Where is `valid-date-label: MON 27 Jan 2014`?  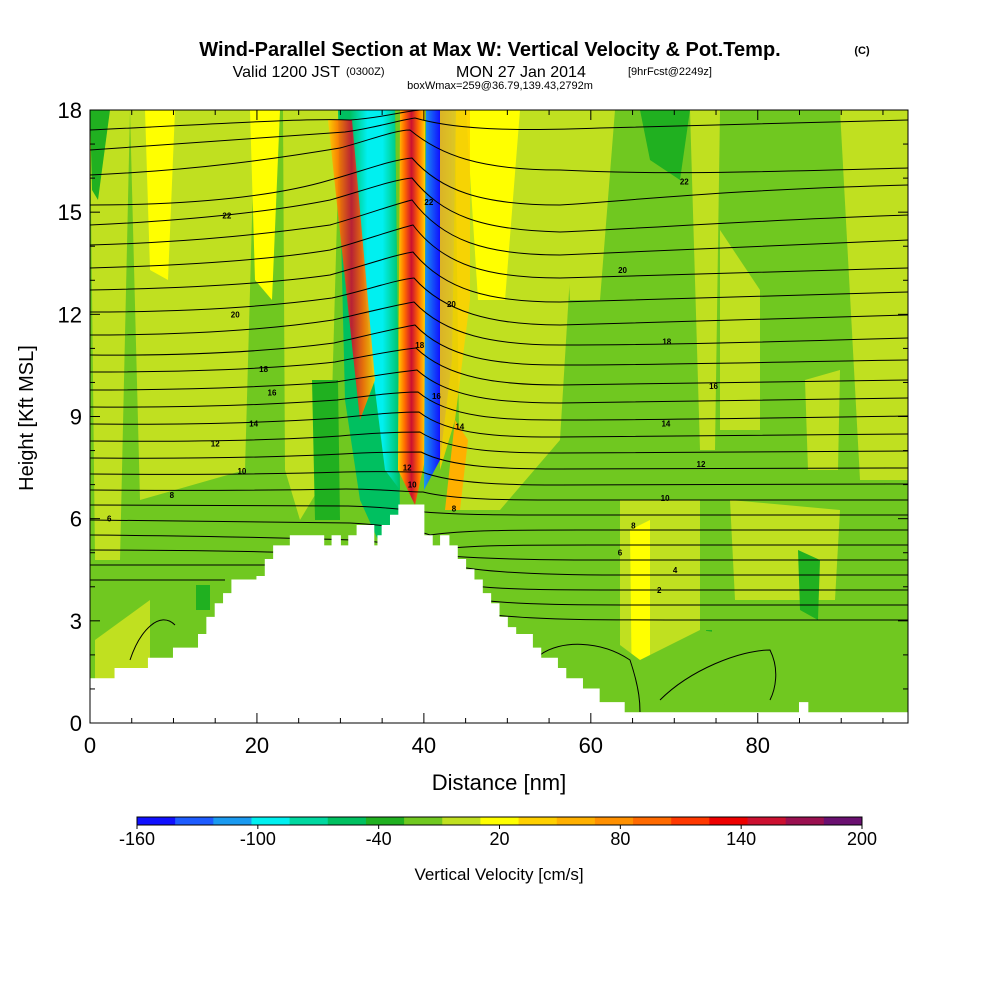
valid-date-label: MON 27 Jan 2014 is located at coordinates (521, 72).